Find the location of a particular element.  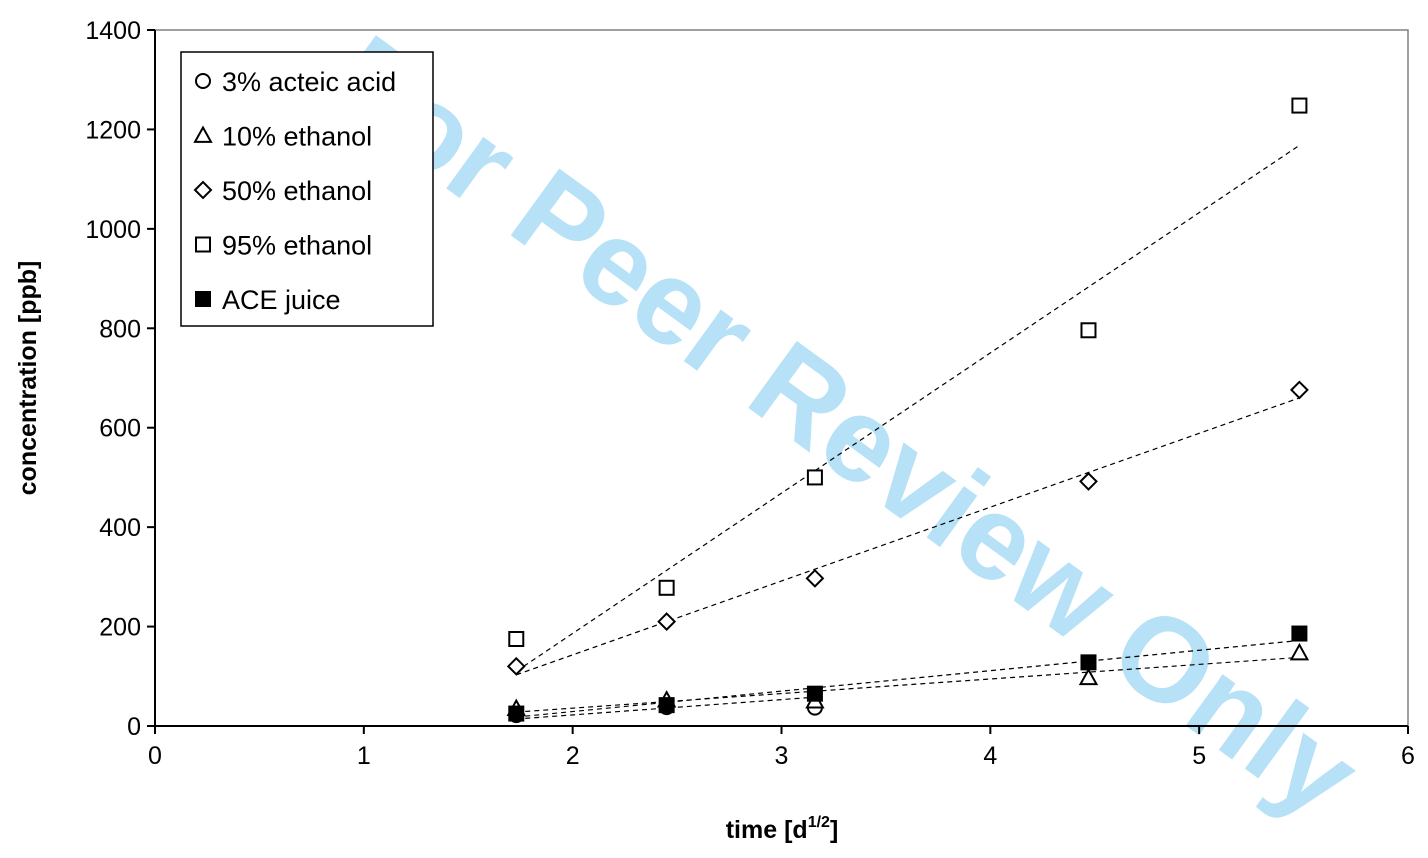

y-tick-label: 400 is located at coordinates (120, 528).